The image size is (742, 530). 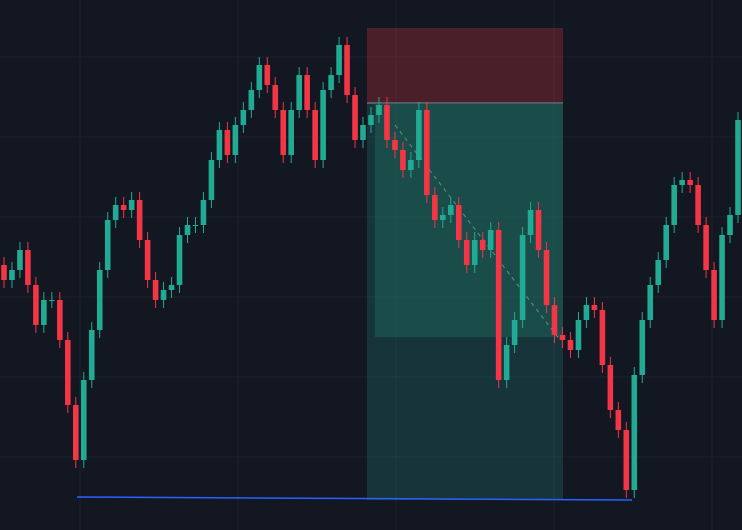 I want to click on trade-path, so click(x=477, y=232).